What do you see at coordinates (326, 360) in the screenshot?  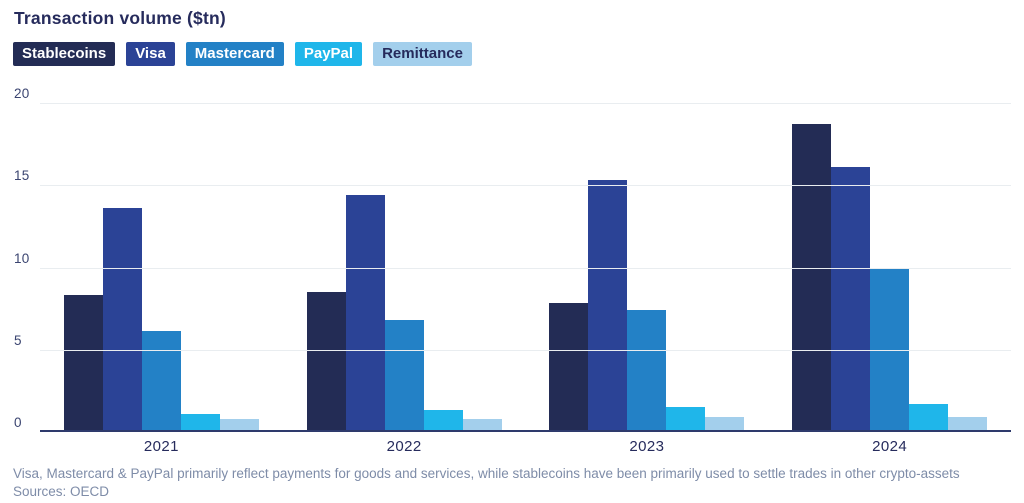 I see `bar-stablecoins-2022` at bounding box center [326, 360].